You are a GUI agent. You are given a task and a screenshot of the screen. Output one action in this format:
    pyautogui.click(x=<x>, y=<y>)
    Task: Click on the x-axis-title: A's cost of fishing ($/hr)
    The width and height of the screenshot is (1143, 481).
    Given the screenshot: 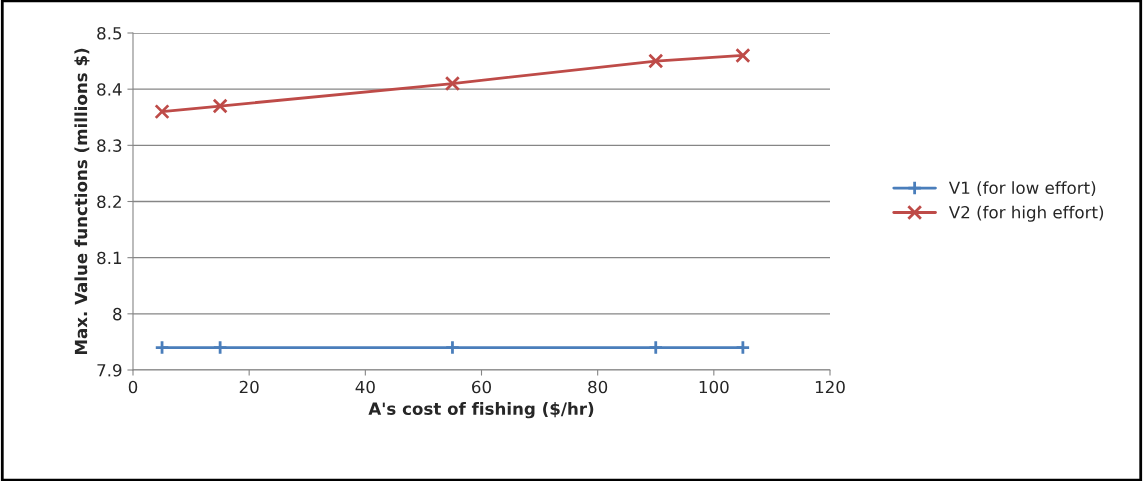 What is the action you would take?
    pyautogui.click(x=481, y=410)
    